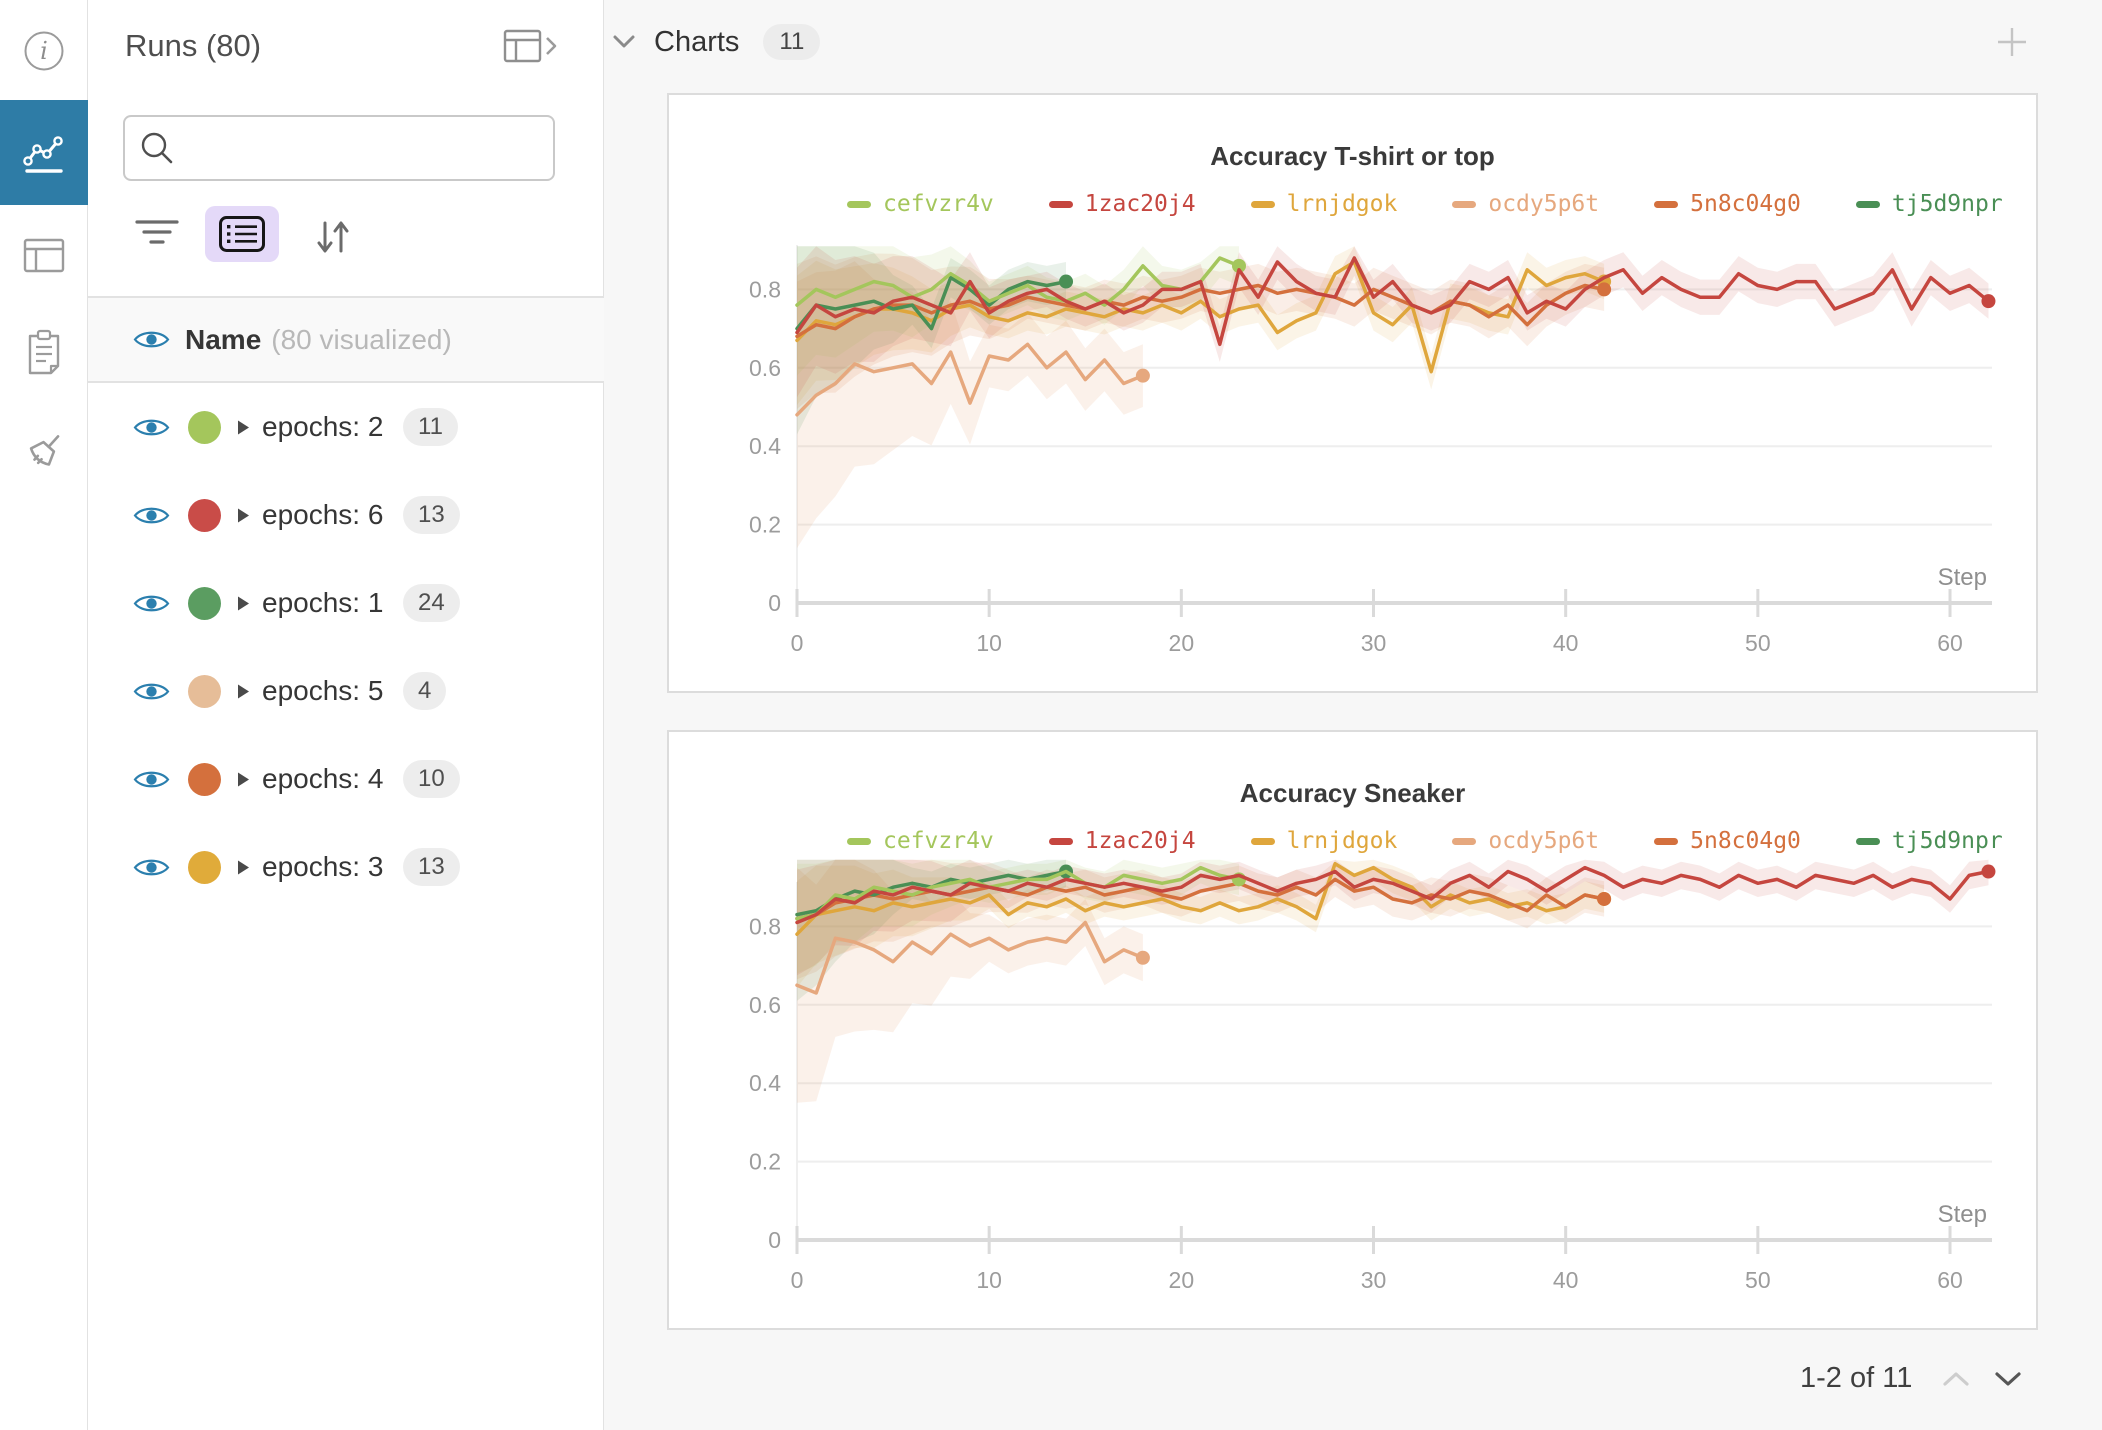 This screenshot has height=1430, width=2102. What do you see at coordinates (1140, 841) in the screenshot?
I see `legend-run-id: 1zac20j4` at bounding box center [1140, 841].